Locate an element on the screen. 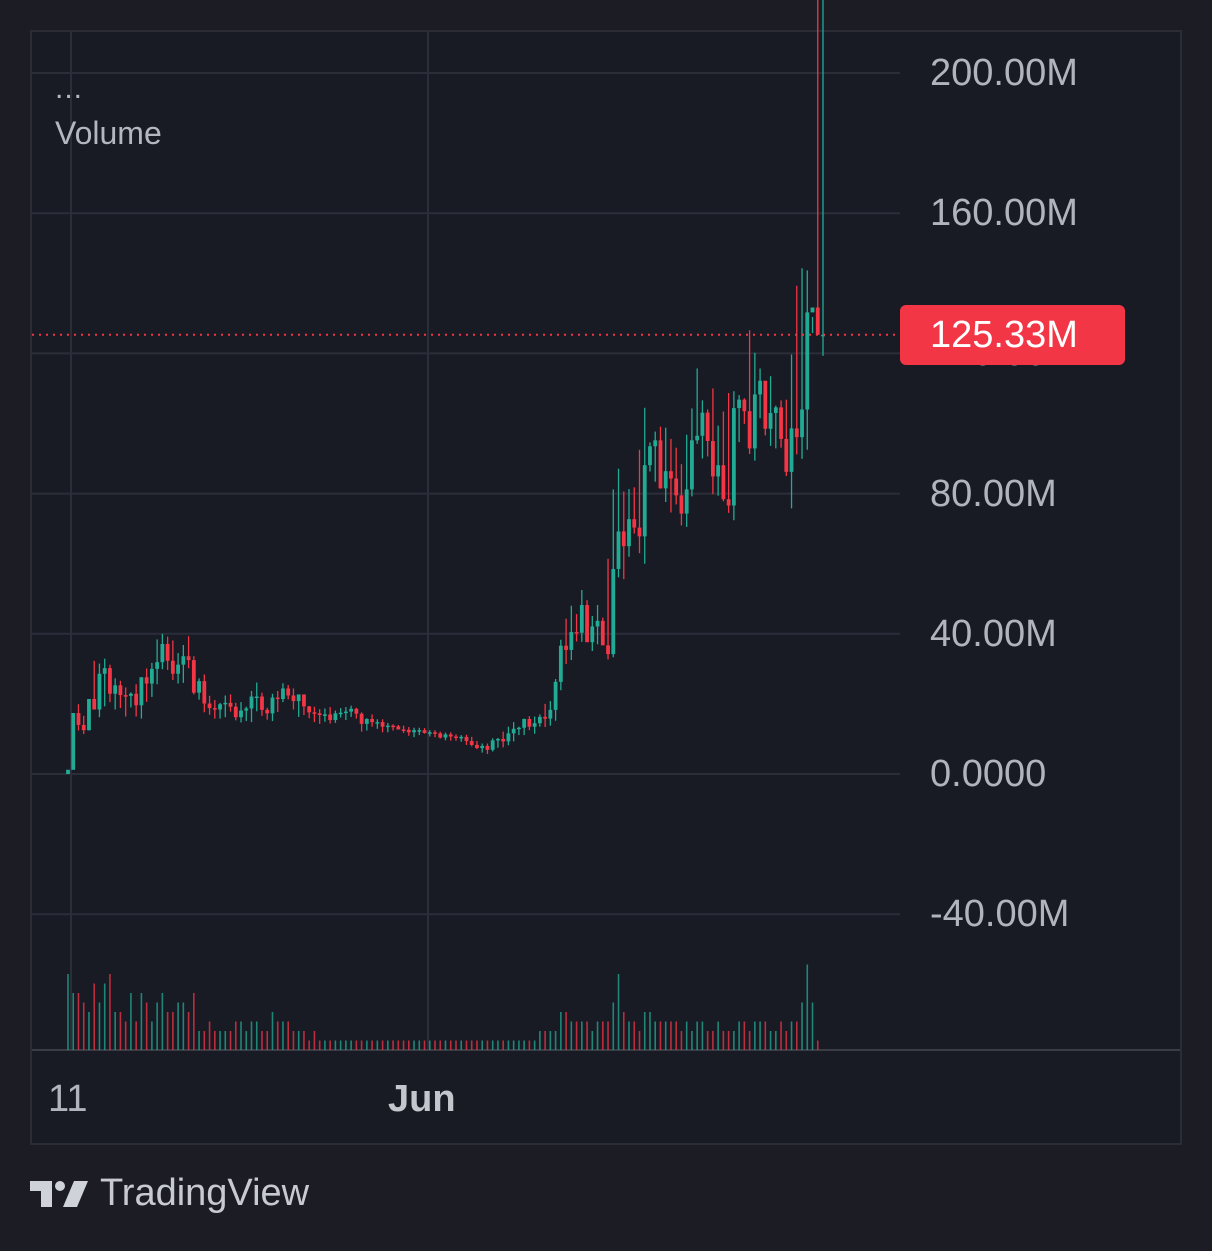 The width and height of the screenshot is (1212, 1251). y-tick-label: 160.00M is located at coordinates (1004, 213).